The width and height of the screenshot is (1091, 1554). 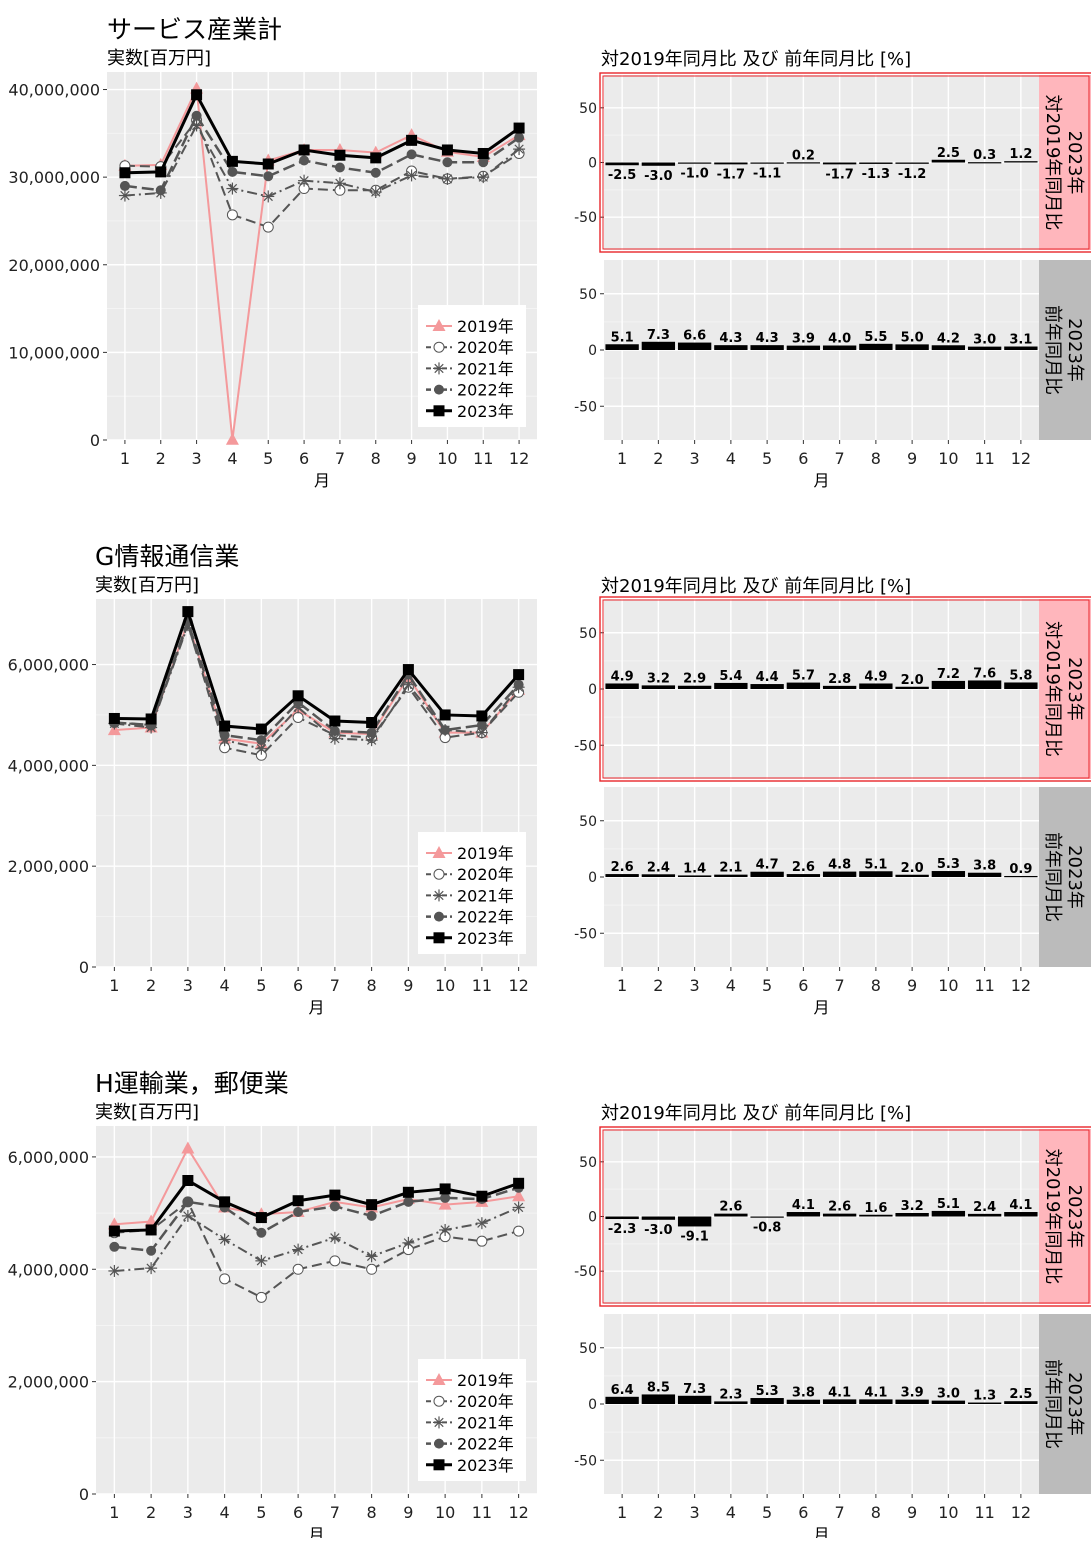 What do you see at coordinates (948, 674) in the screenshot?
I see `ratio-data-label: 7.2` at bounding box center [948, 674].